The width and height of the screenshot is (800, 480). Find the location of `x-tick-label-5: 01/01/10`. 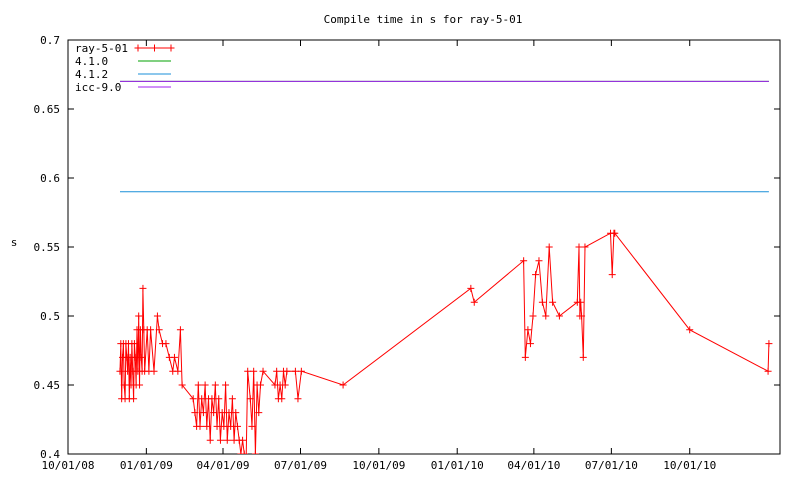

x-tick-label-5: 01/01/10 is located at coordinates (457, 465).